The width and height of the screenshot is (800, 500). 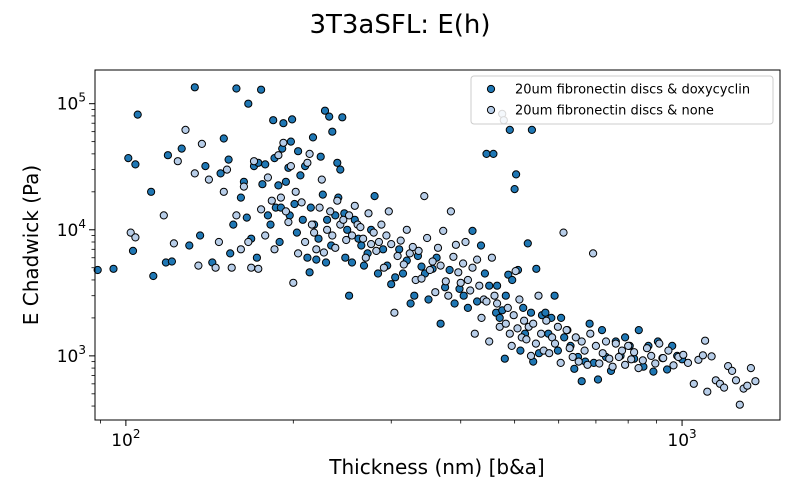 I want to click on legend-label-2: 20um fibronectin discs & none, so click(x=614, y=111).